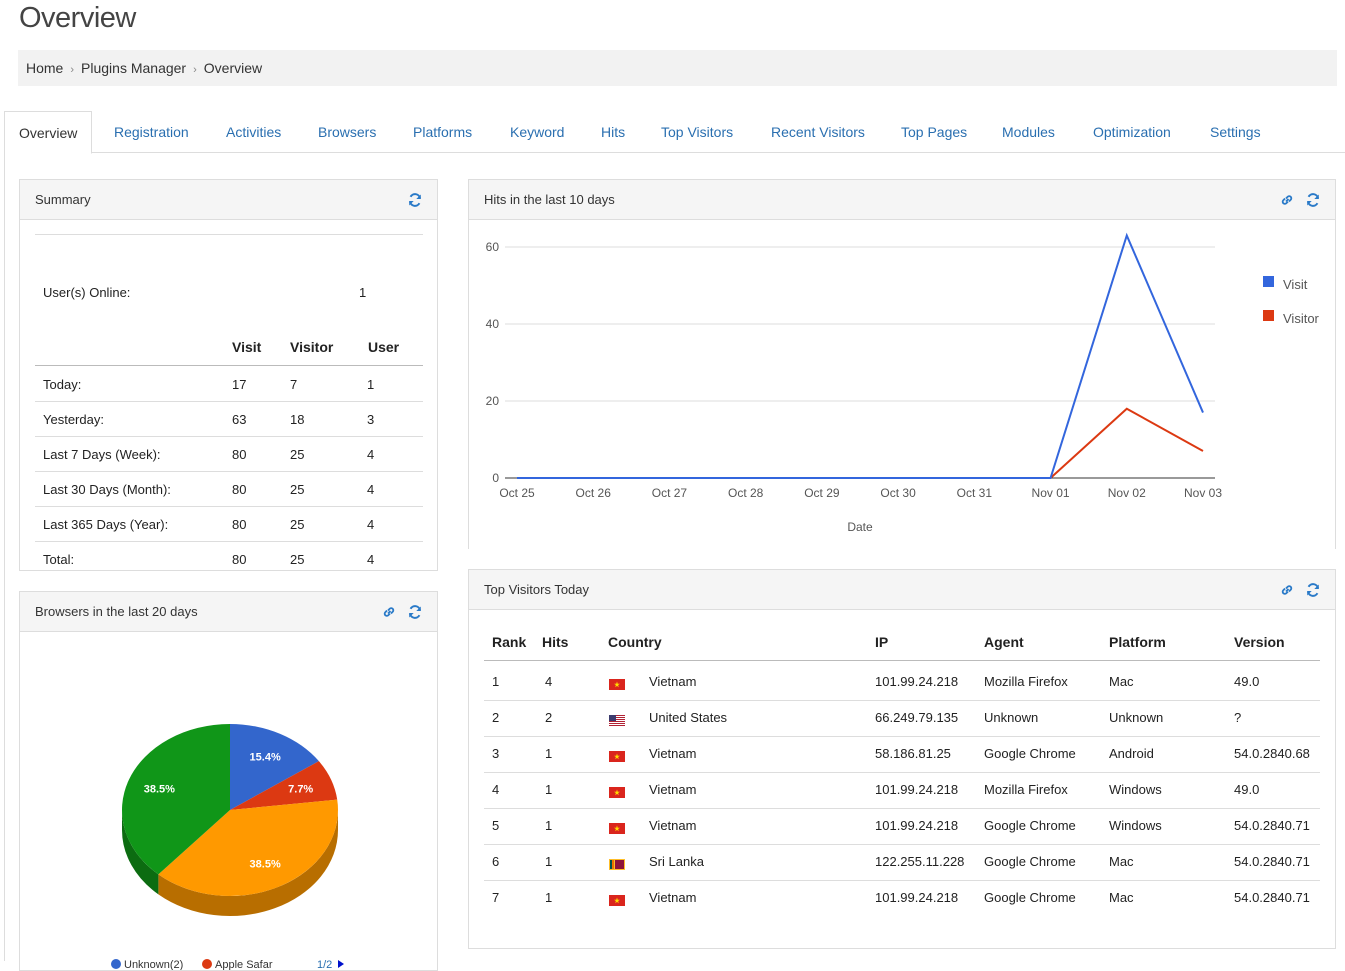  I want to click on legend-label: Visit, so click(1295, 284).